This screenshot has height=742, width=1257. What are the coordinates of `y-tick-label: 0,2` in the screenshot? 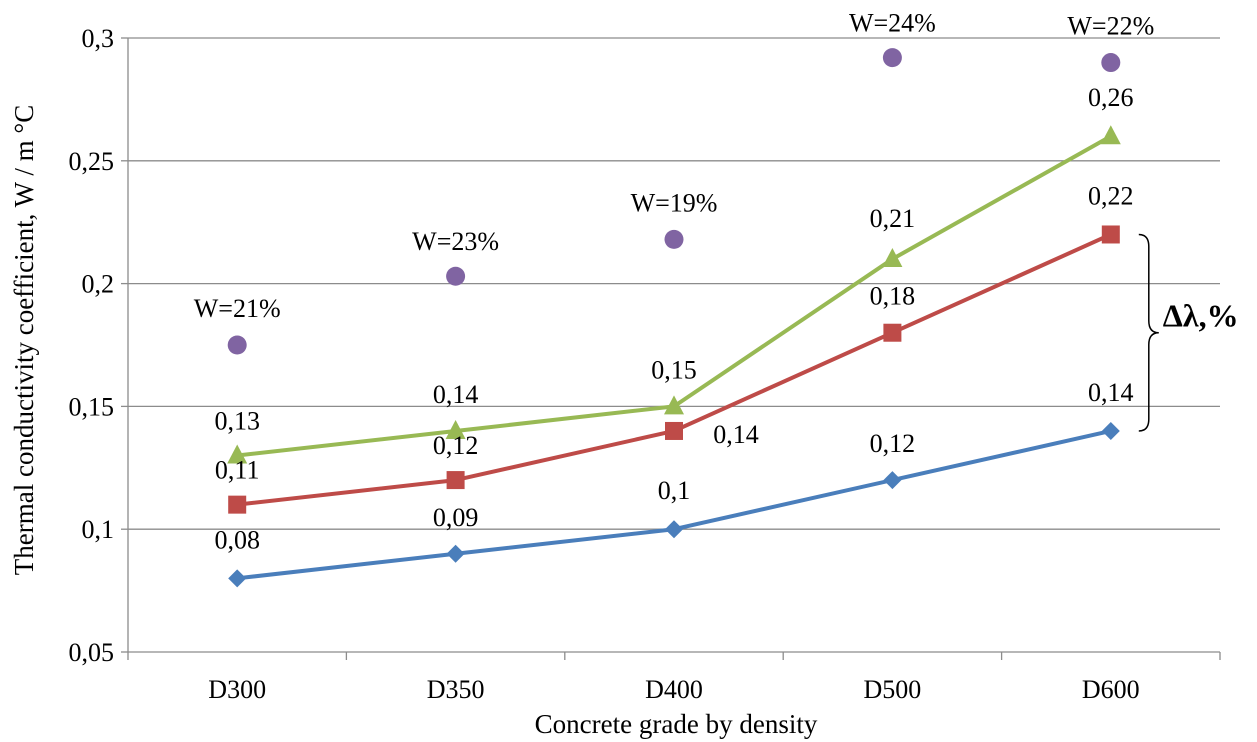 It's located at (98, 284).